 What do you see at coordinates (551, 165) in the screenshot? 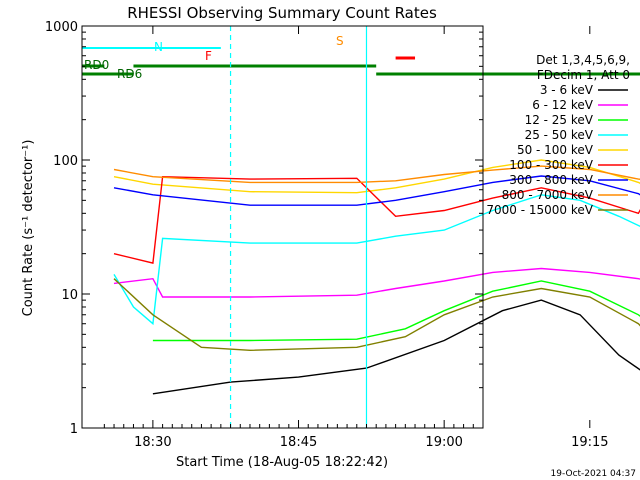
I see `legend-label-5: 100 - 300 keV` at bounding box center [551, 165].